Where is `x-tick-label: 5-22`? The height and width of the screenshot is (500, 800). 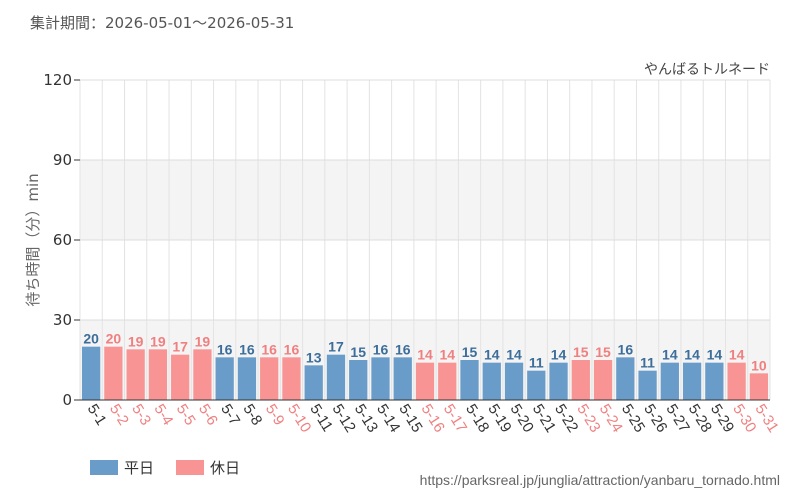 x-tick-label: 5-22 is located at coordinates (566, 418).